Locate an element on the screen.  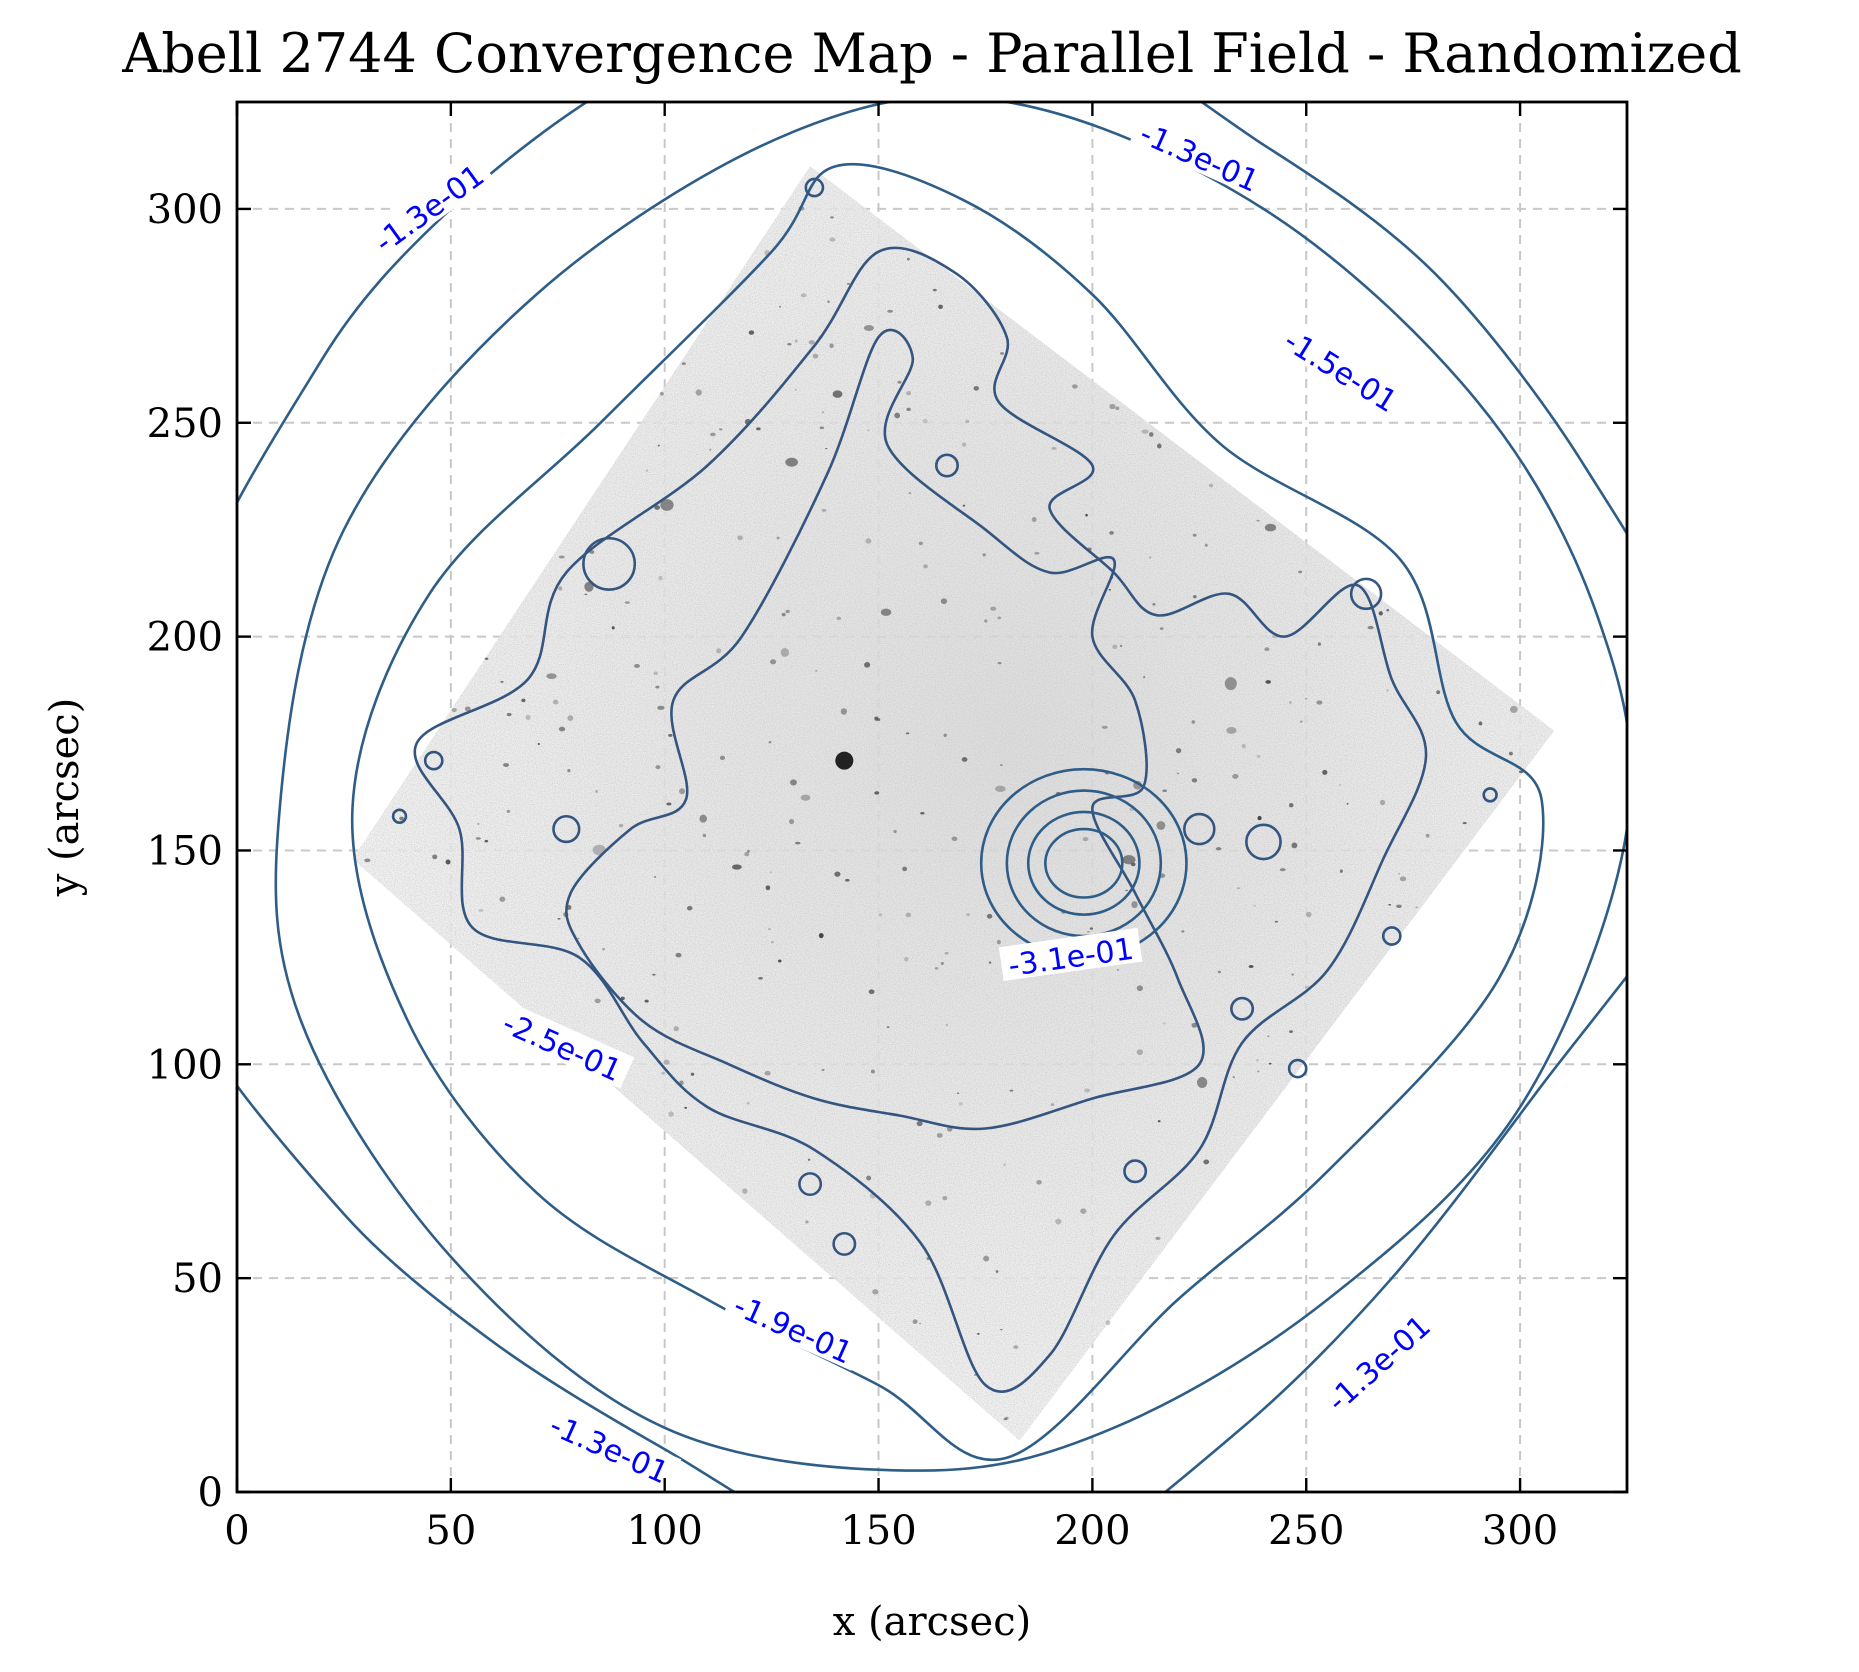
y-tick-label: 200 is located at coordinates (185, 638).